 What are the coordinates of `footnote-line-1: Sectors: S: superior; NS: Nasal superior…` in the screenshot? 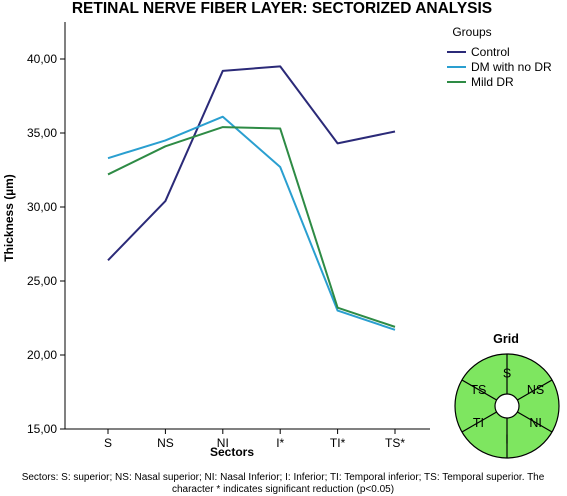 It's located at (283, 477).